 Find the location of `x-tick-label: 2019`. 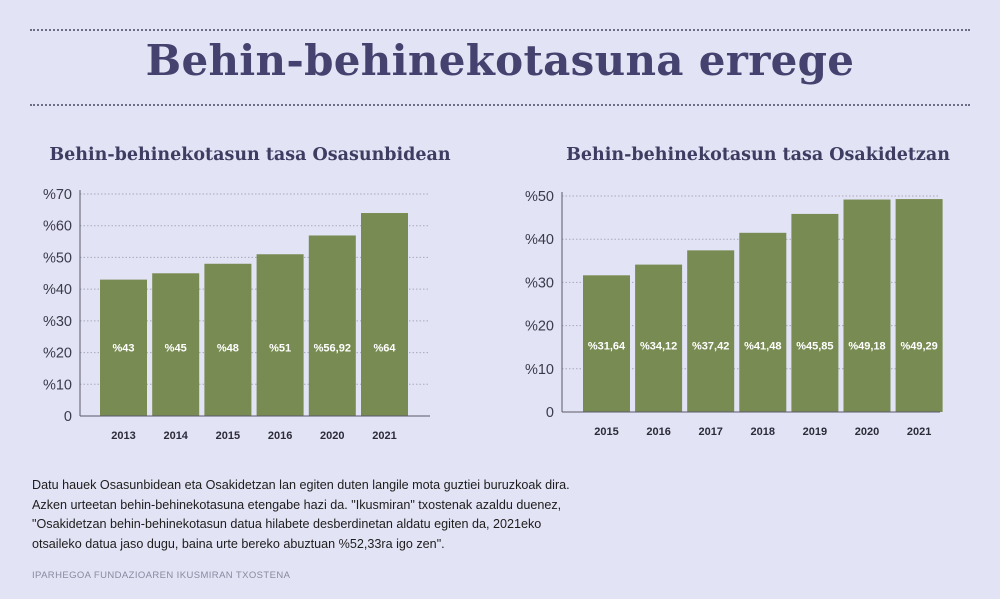

x-tick-label: 2019 is located at coordinates (815, 432).